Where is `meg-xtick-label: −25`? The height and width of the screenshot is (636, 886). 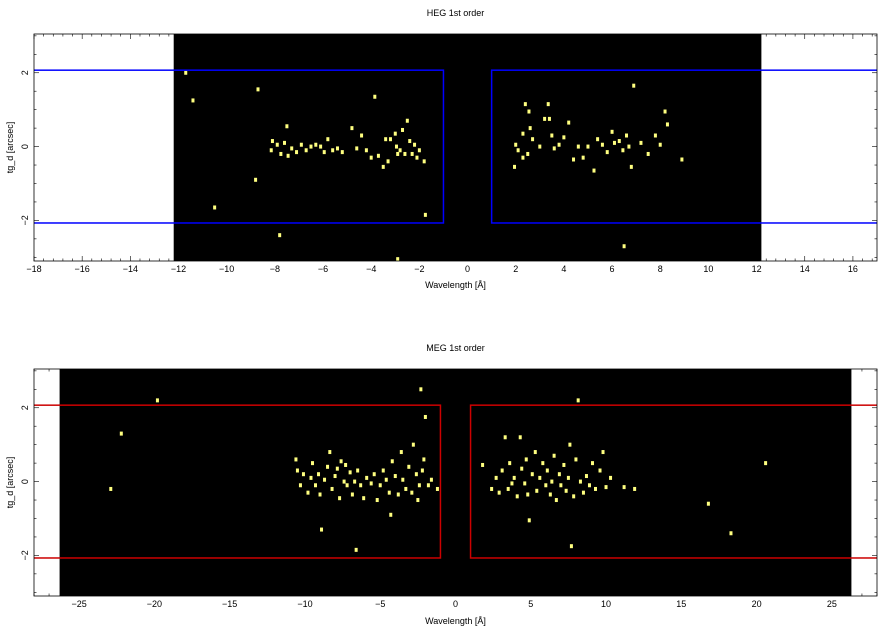 meg-xtick-label: −25 is located at coordinates (79, 604).